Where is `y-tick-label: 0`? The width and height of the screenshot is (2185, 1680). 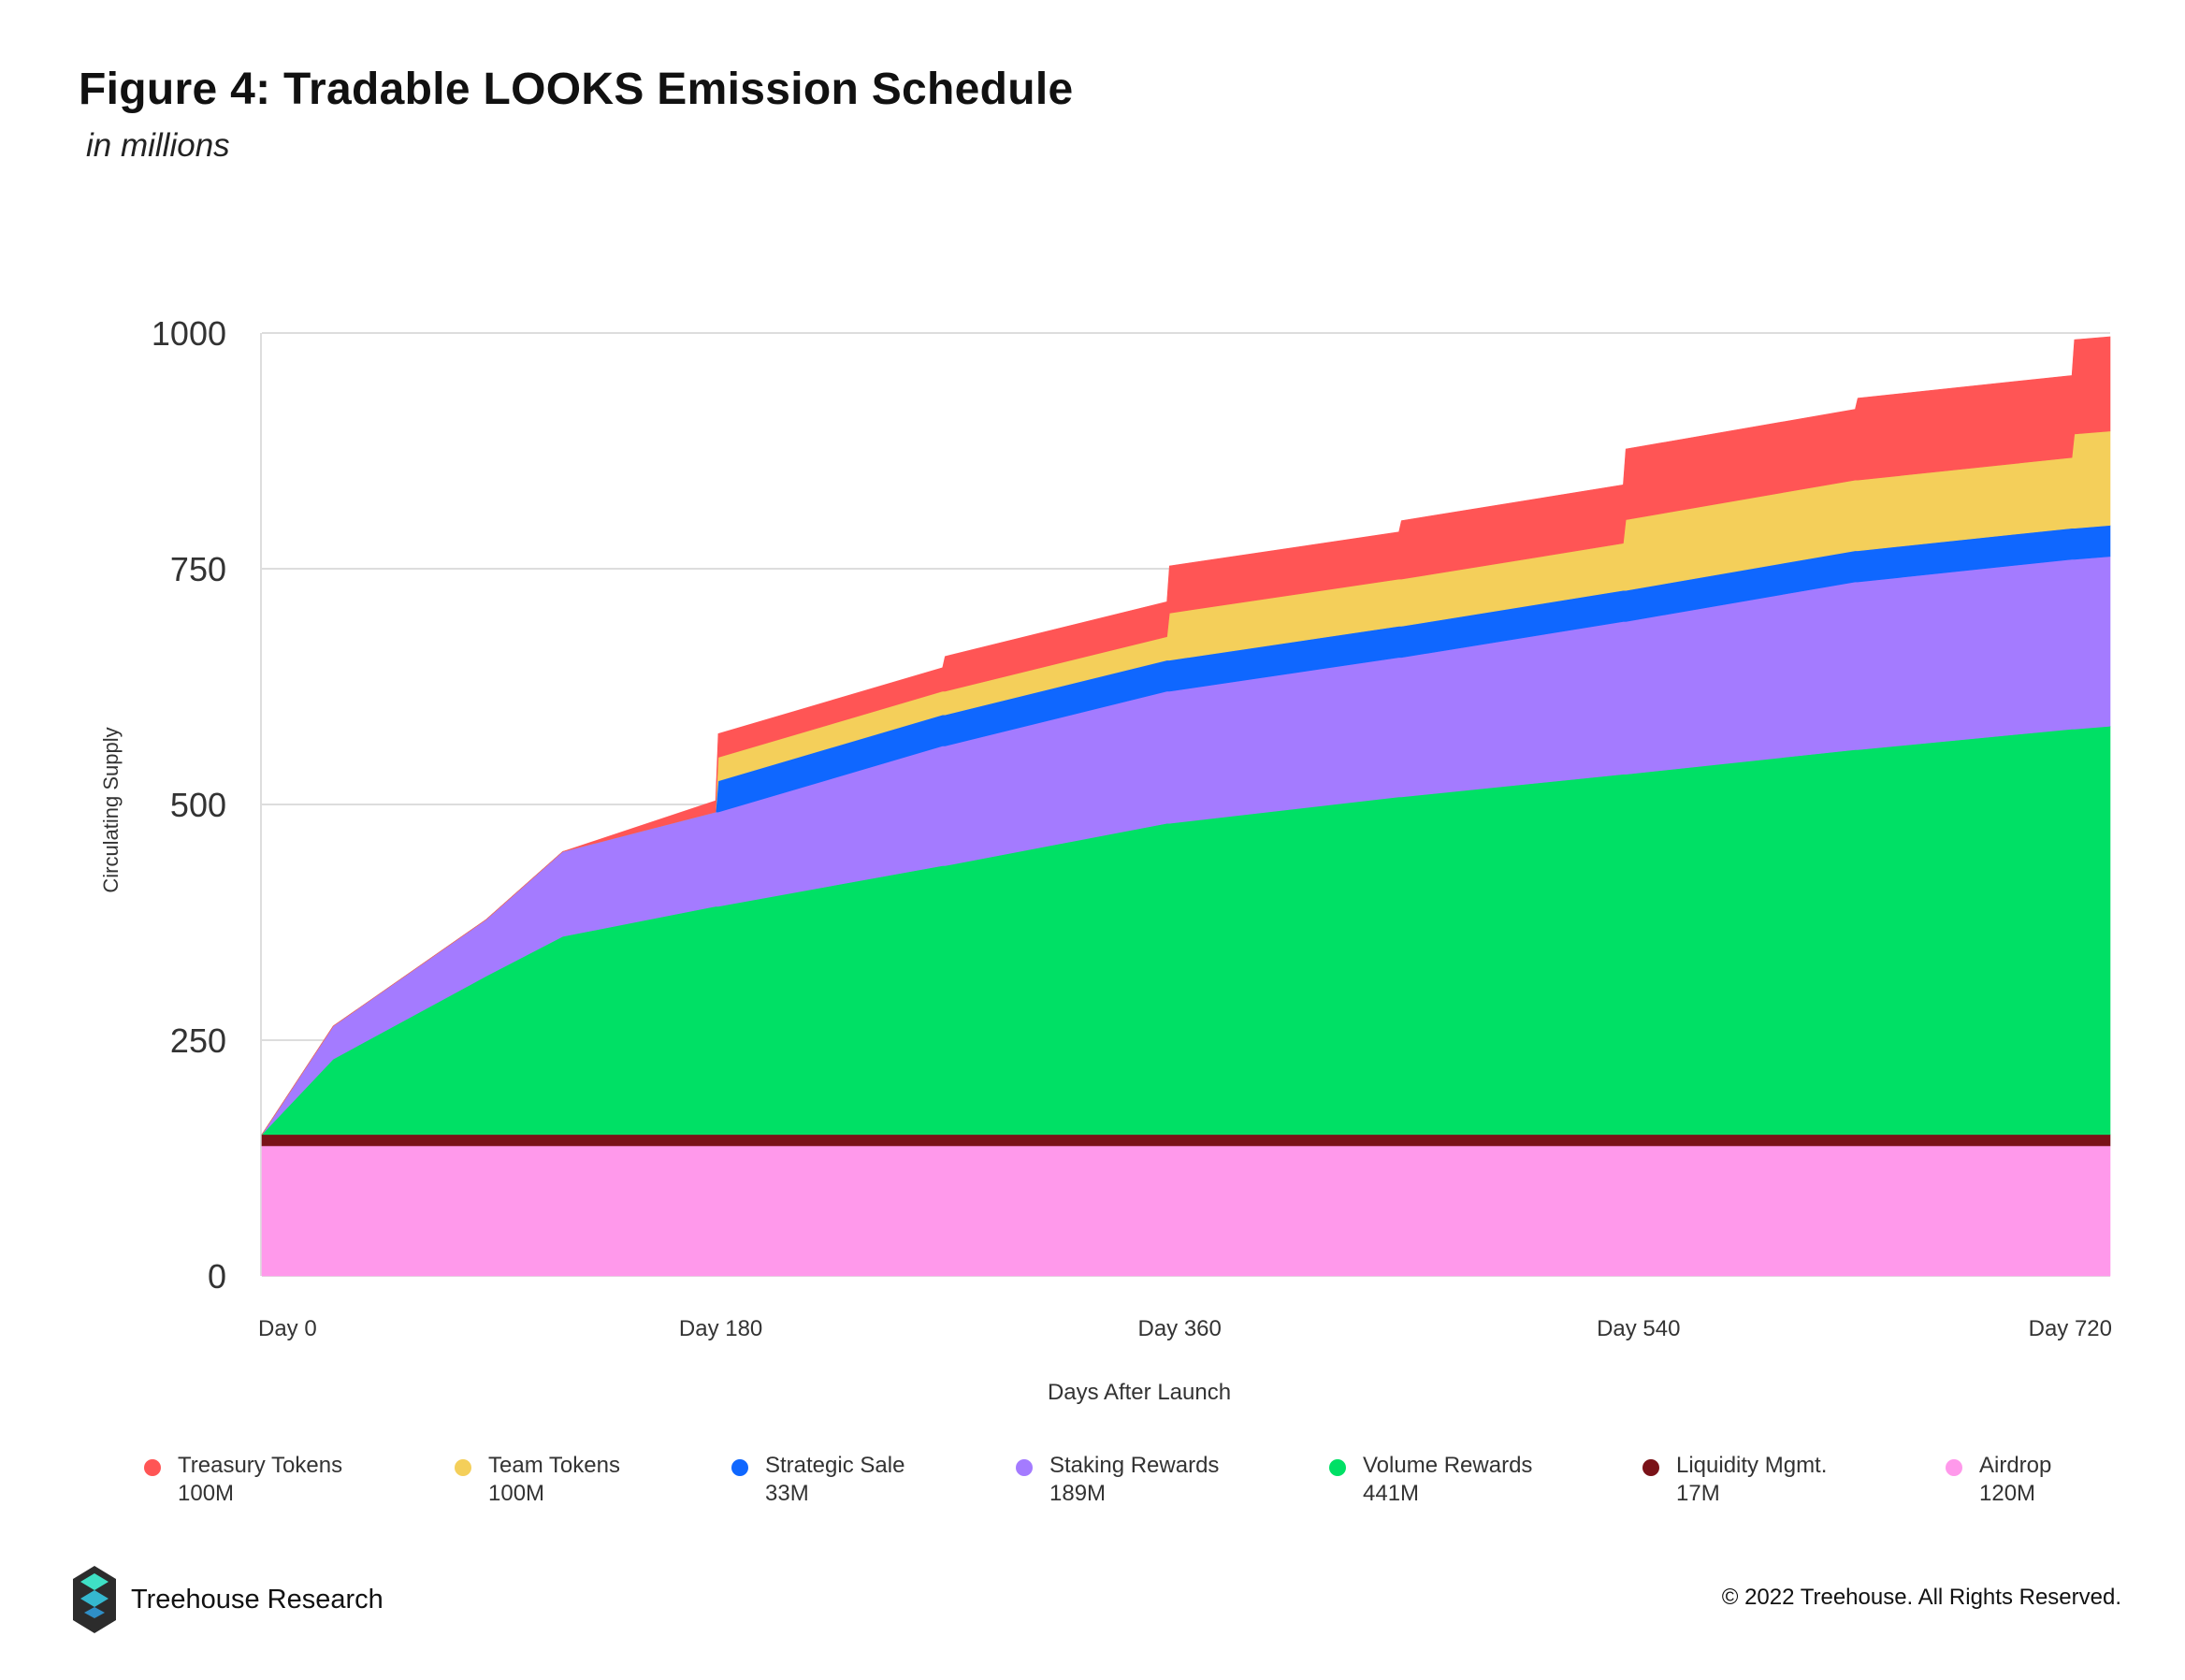 y-tick-label: 0 is located at coordinates (217, 1276).